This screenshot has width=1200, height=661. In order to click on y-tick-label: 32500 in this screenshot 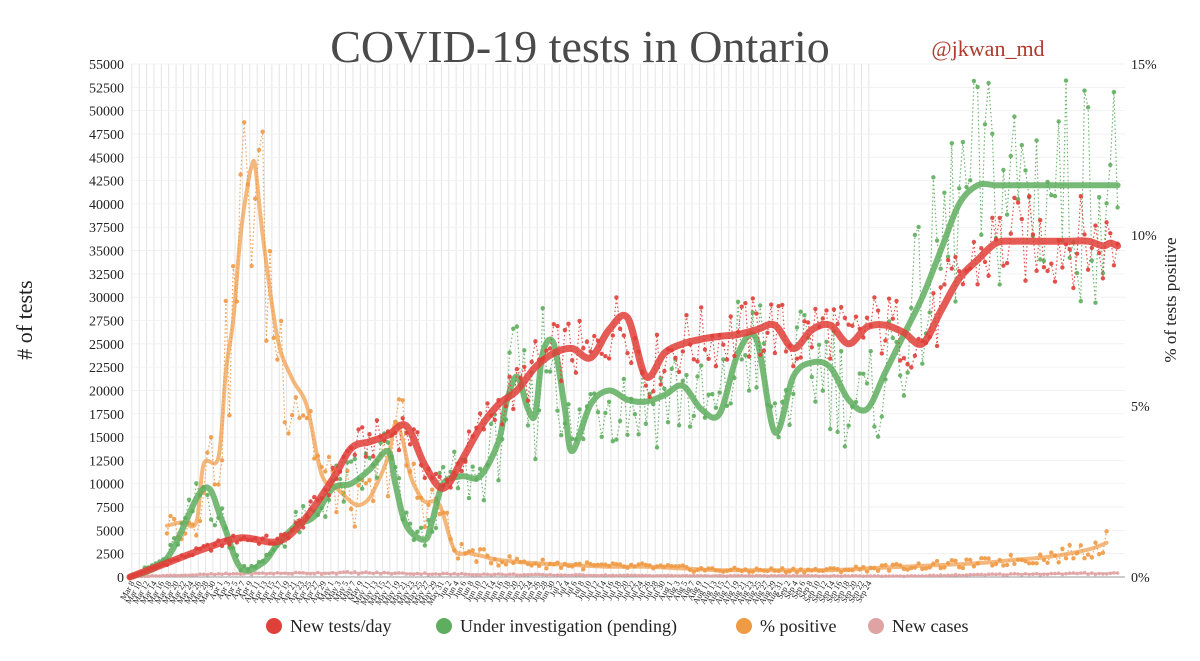, I will do `click(106, 275)`.